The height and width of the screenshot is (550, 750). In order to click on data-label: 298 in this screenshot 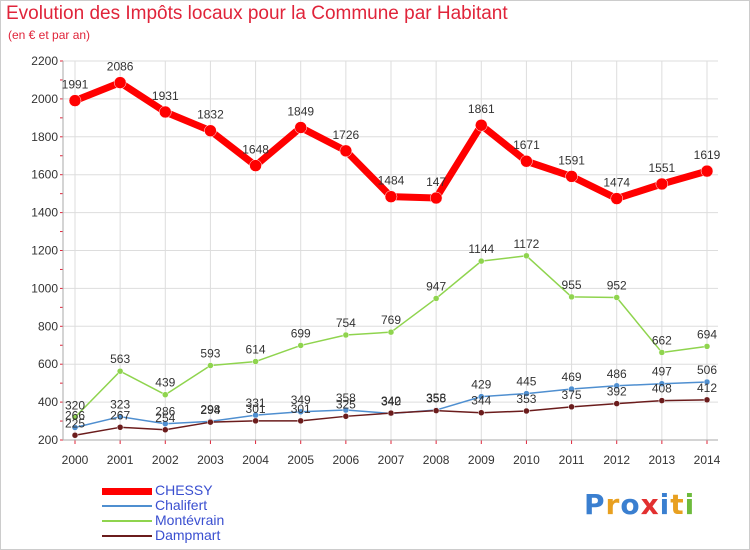, I will do `click(210, 409)`.